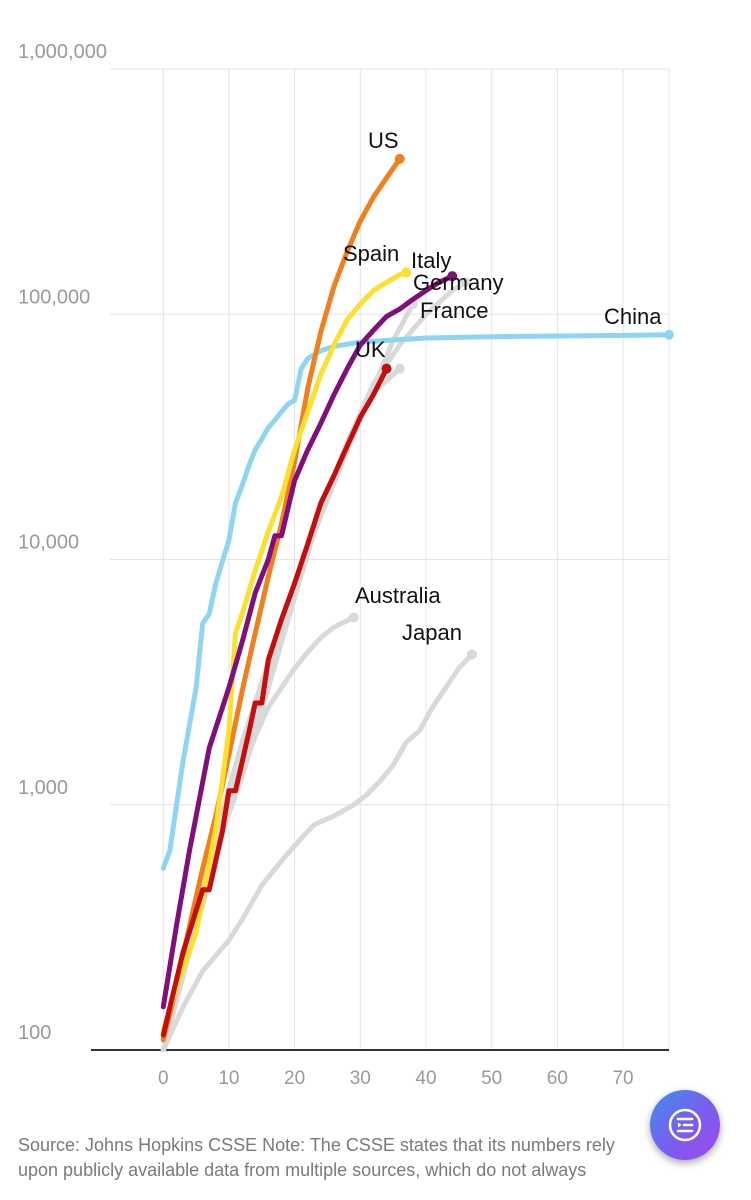  Describe the element at coordinates (471, 654) in the screenshot. I see `series-end-point-japan` at that location.